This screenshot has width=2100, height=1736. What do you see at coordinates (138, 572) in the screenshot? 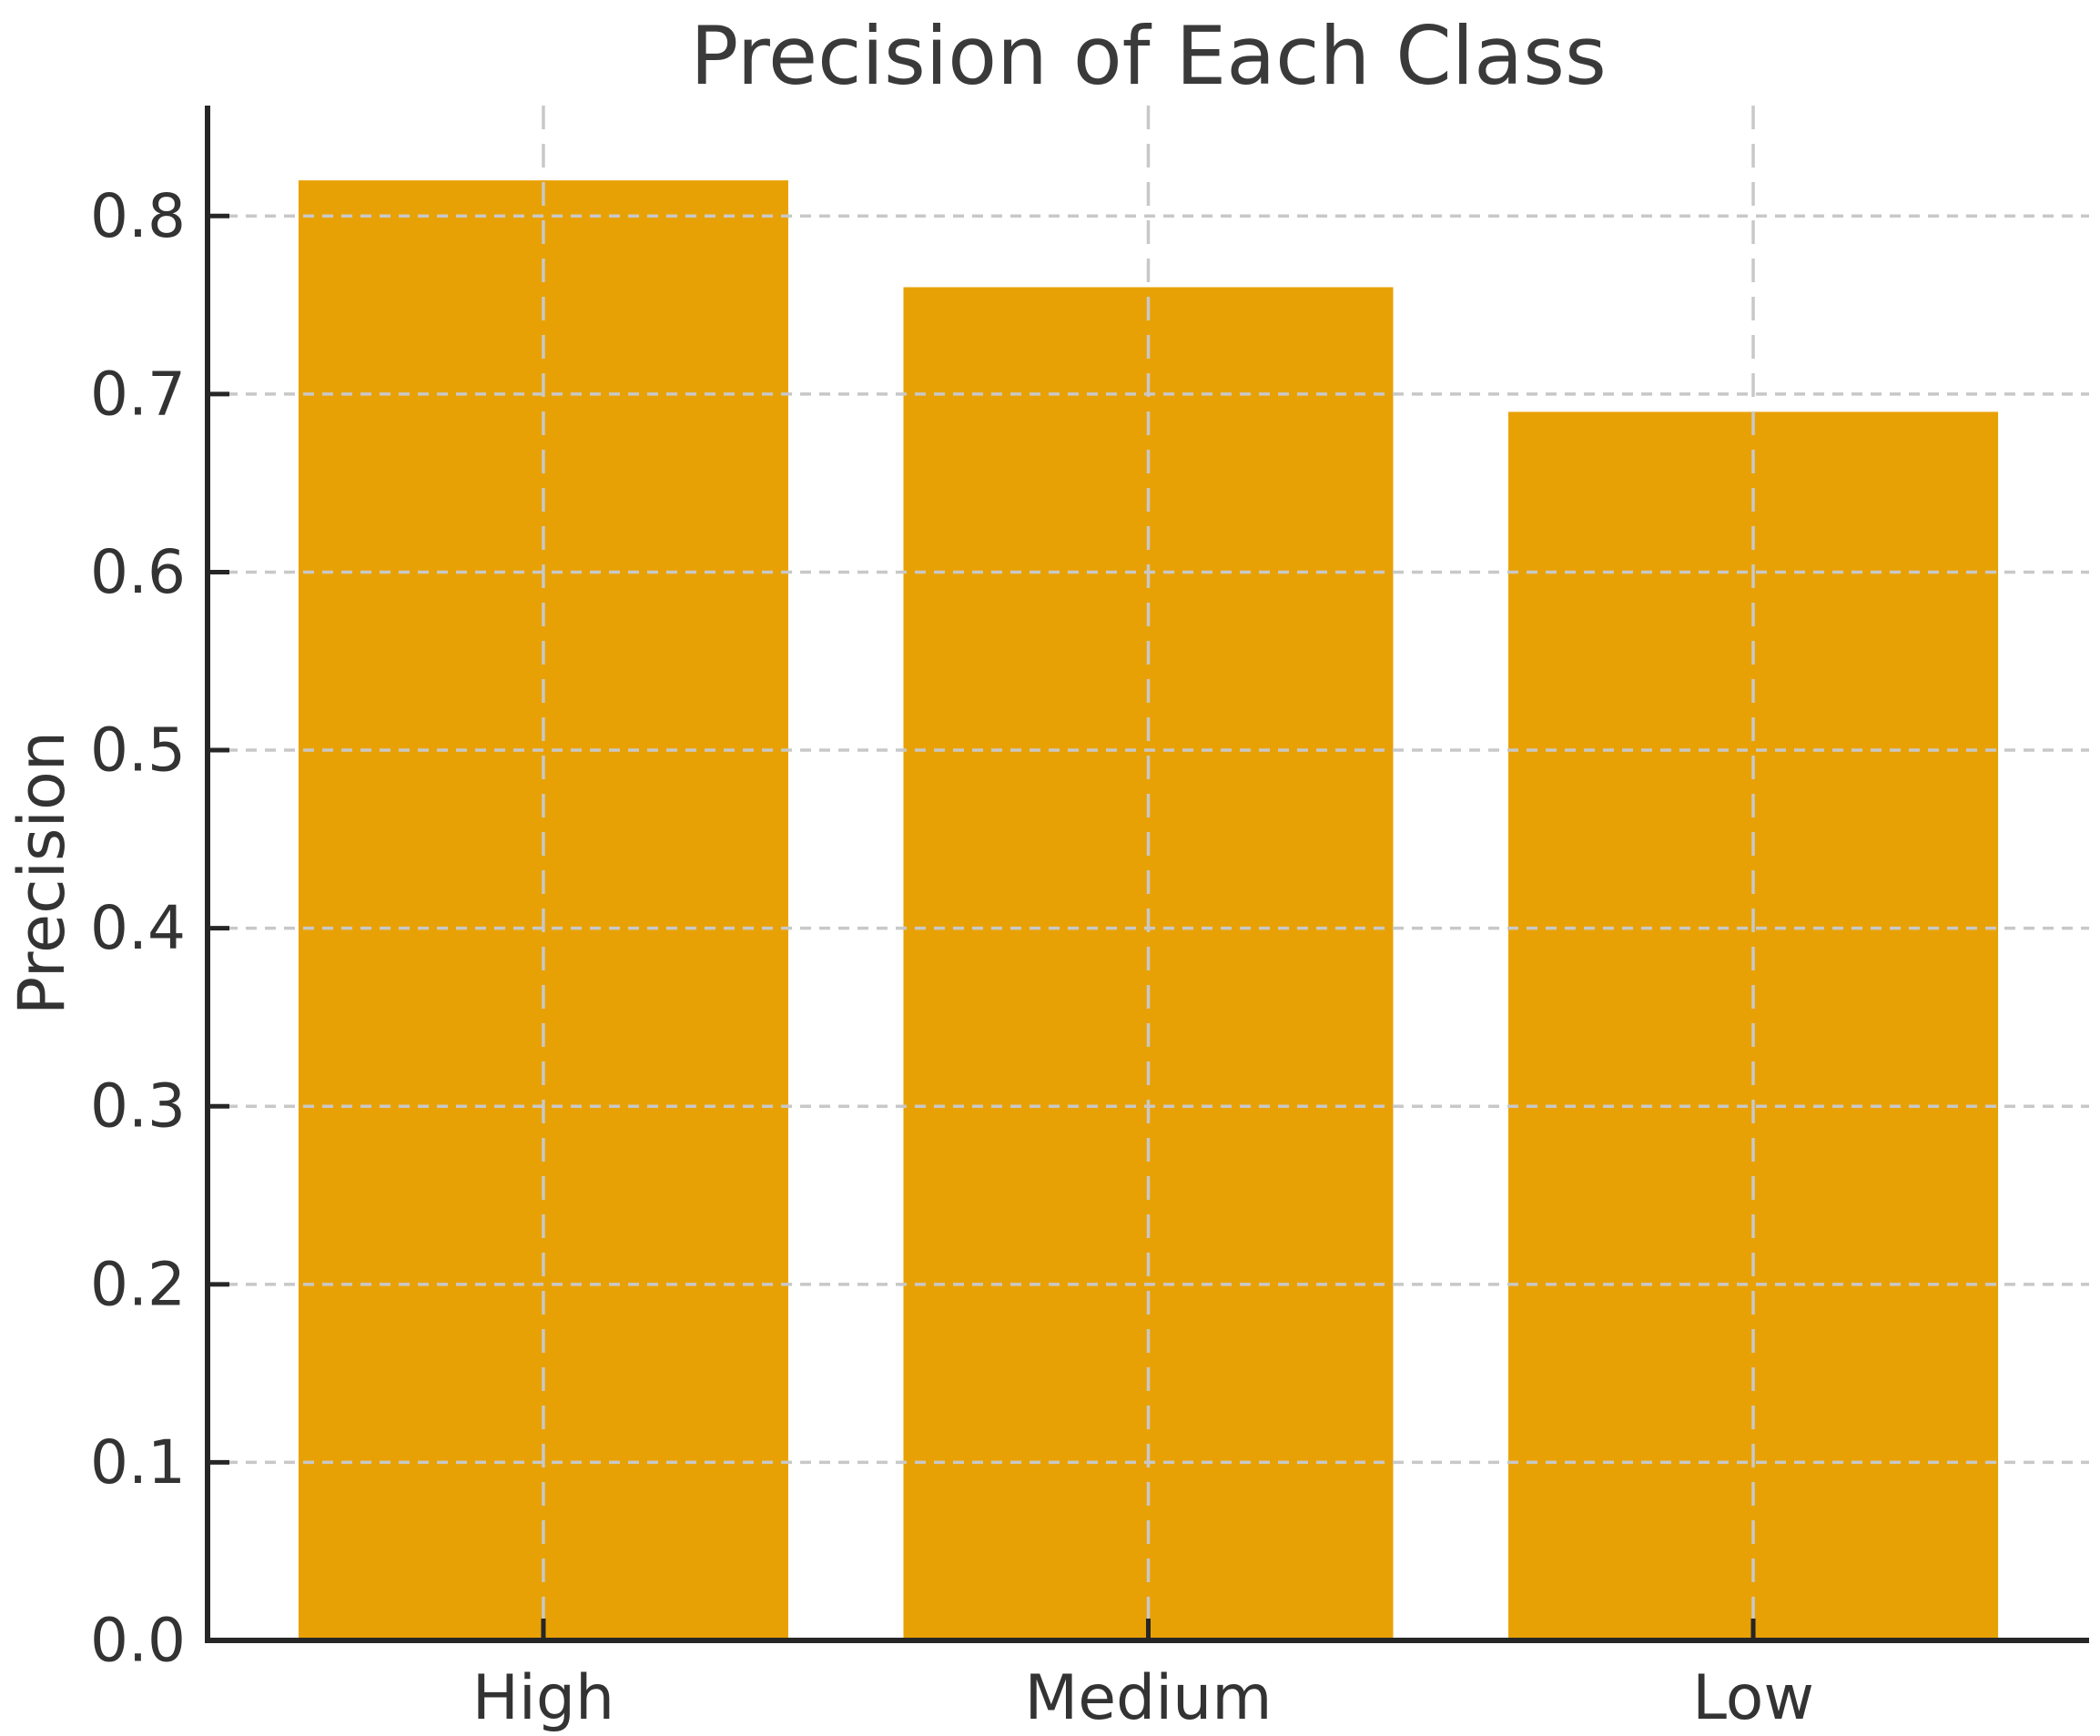
I see `y-tick-label: 0.6` at bounding box center [138, 572].